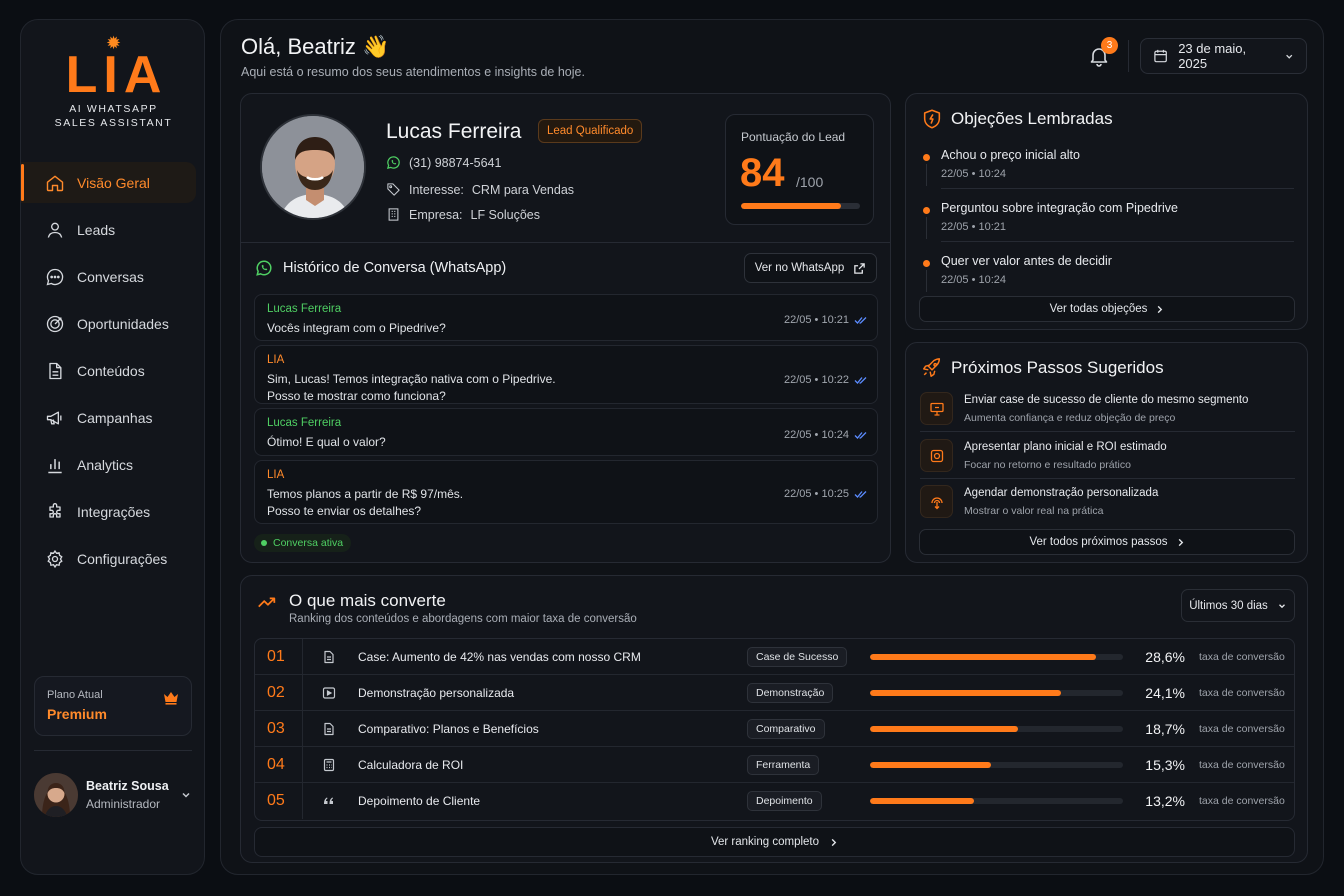 This screenshot has width=1344, height=896. What do you see at coordinates (313, 167) in the screenshot?
I see `lead-avatar` at bounding box center [313, 167].